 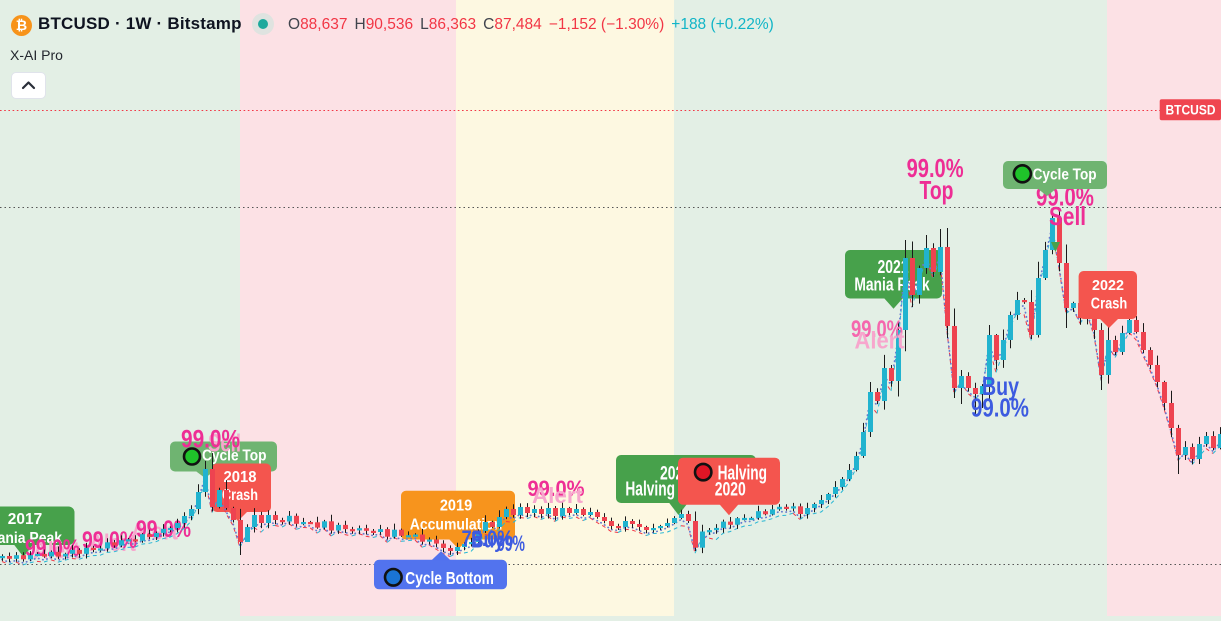 I want to click on svg-text: BTCUSD, so click(x=1191, y=110).